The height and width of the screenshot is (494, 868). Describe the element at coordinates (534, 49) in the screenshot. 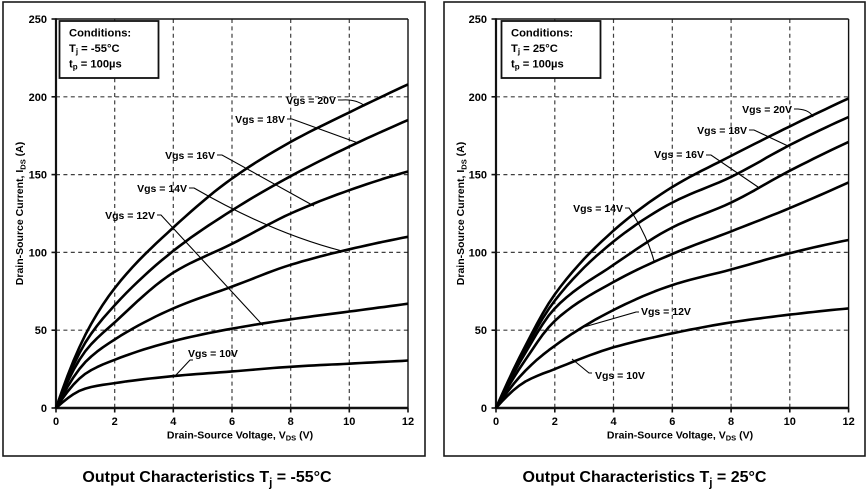

I see `svg-text: Tj = 25°C` at that location.